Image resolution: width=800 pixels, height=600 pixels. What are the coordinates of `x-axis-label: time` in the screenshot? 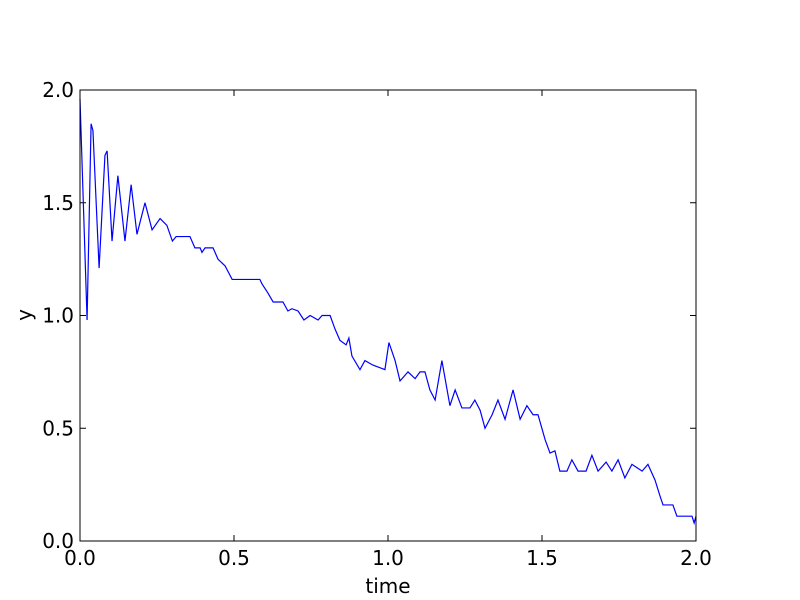 It's located at (387, 586).